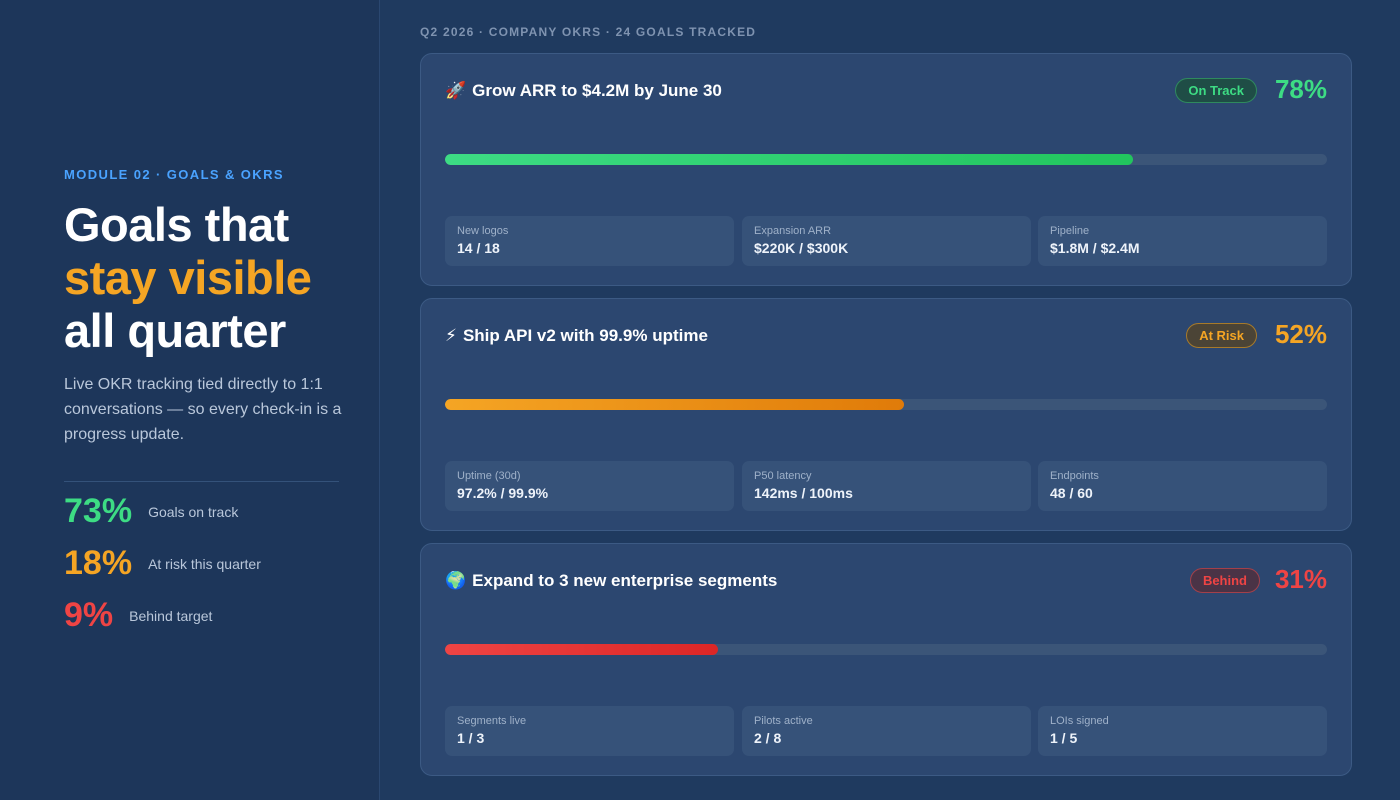 This screenshot has height=800, width=1400. Describe the element at coordinates (503, 493) in the screenshot. I see `metric-value: 97.2% / 99.9%` at that location.